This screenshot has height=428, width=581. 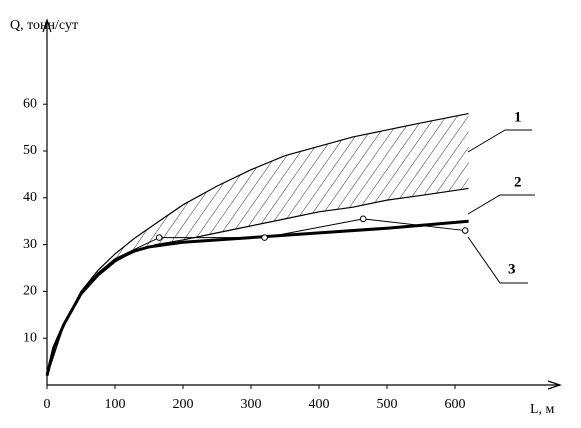 What do you see at coordinates (512, 269) in the screenshot?
I see `series-label: 3` at bounding box center [512, 269].